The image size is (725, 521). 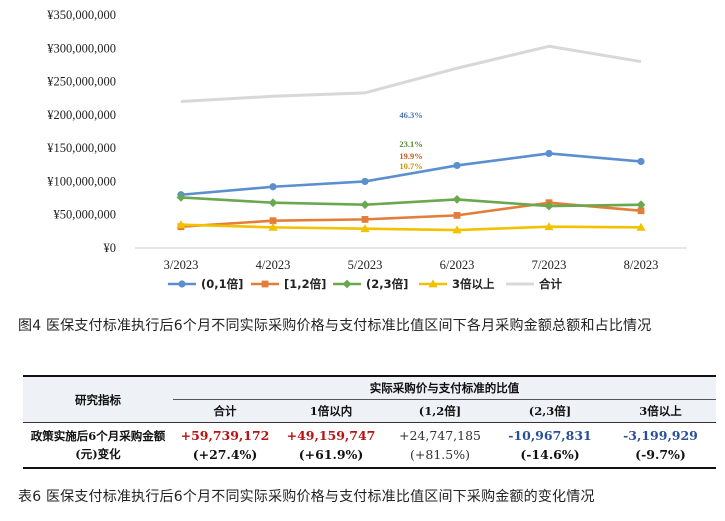 I want to click on annotation-label: 23.1%, so click(x=410, y=144).